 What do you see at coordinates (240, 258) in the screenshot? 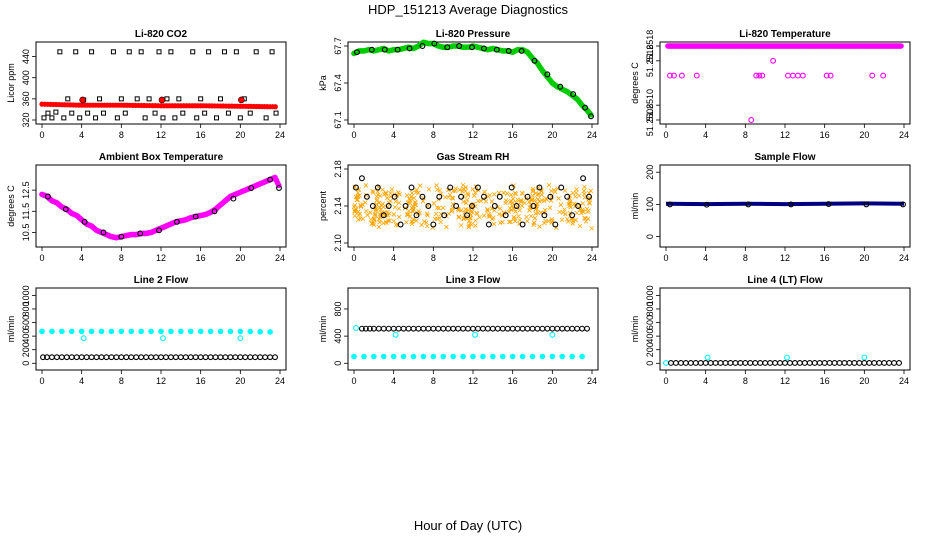
I see `x-tick-label: 20` at bounding box center [240, 258].